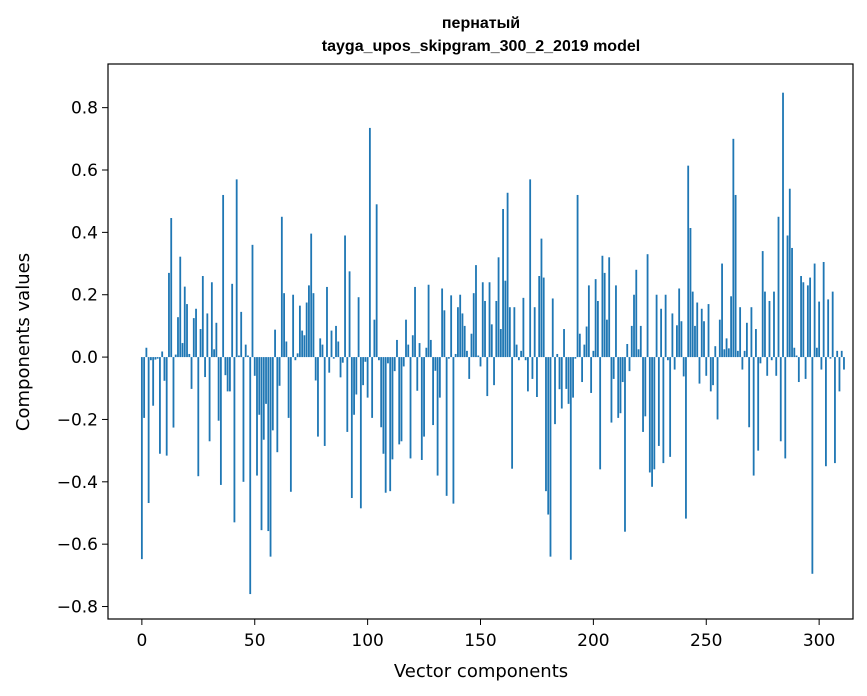 This screenshot has width=867, height=696. Describe the element at coordinates (481, 23) in the screenshot. I see `chart-title: пернатый` at that location.